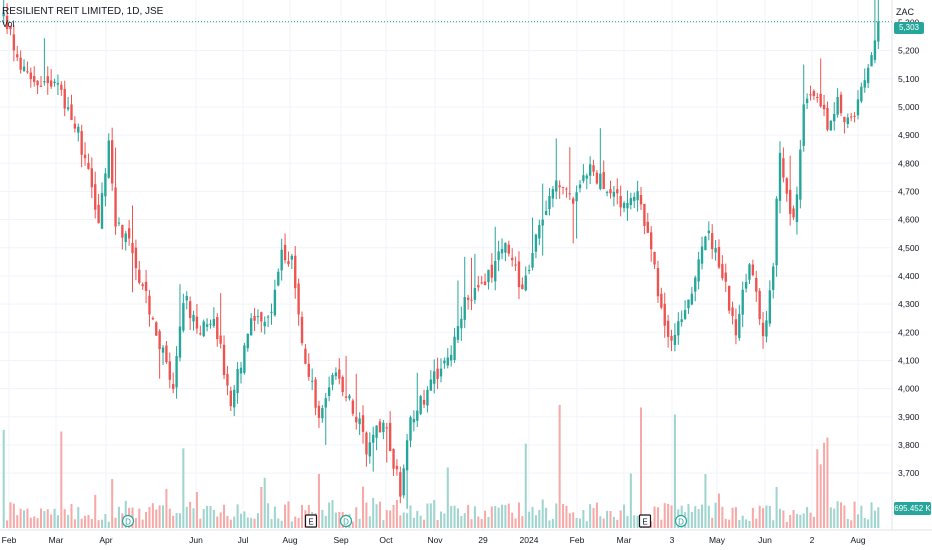  What do you see at coordinates (83, 11) in the screenshot?
I see `symbol-title: RESILIENT REIT LIMITED, 1D, JSE` at bounding box center [83, 11].